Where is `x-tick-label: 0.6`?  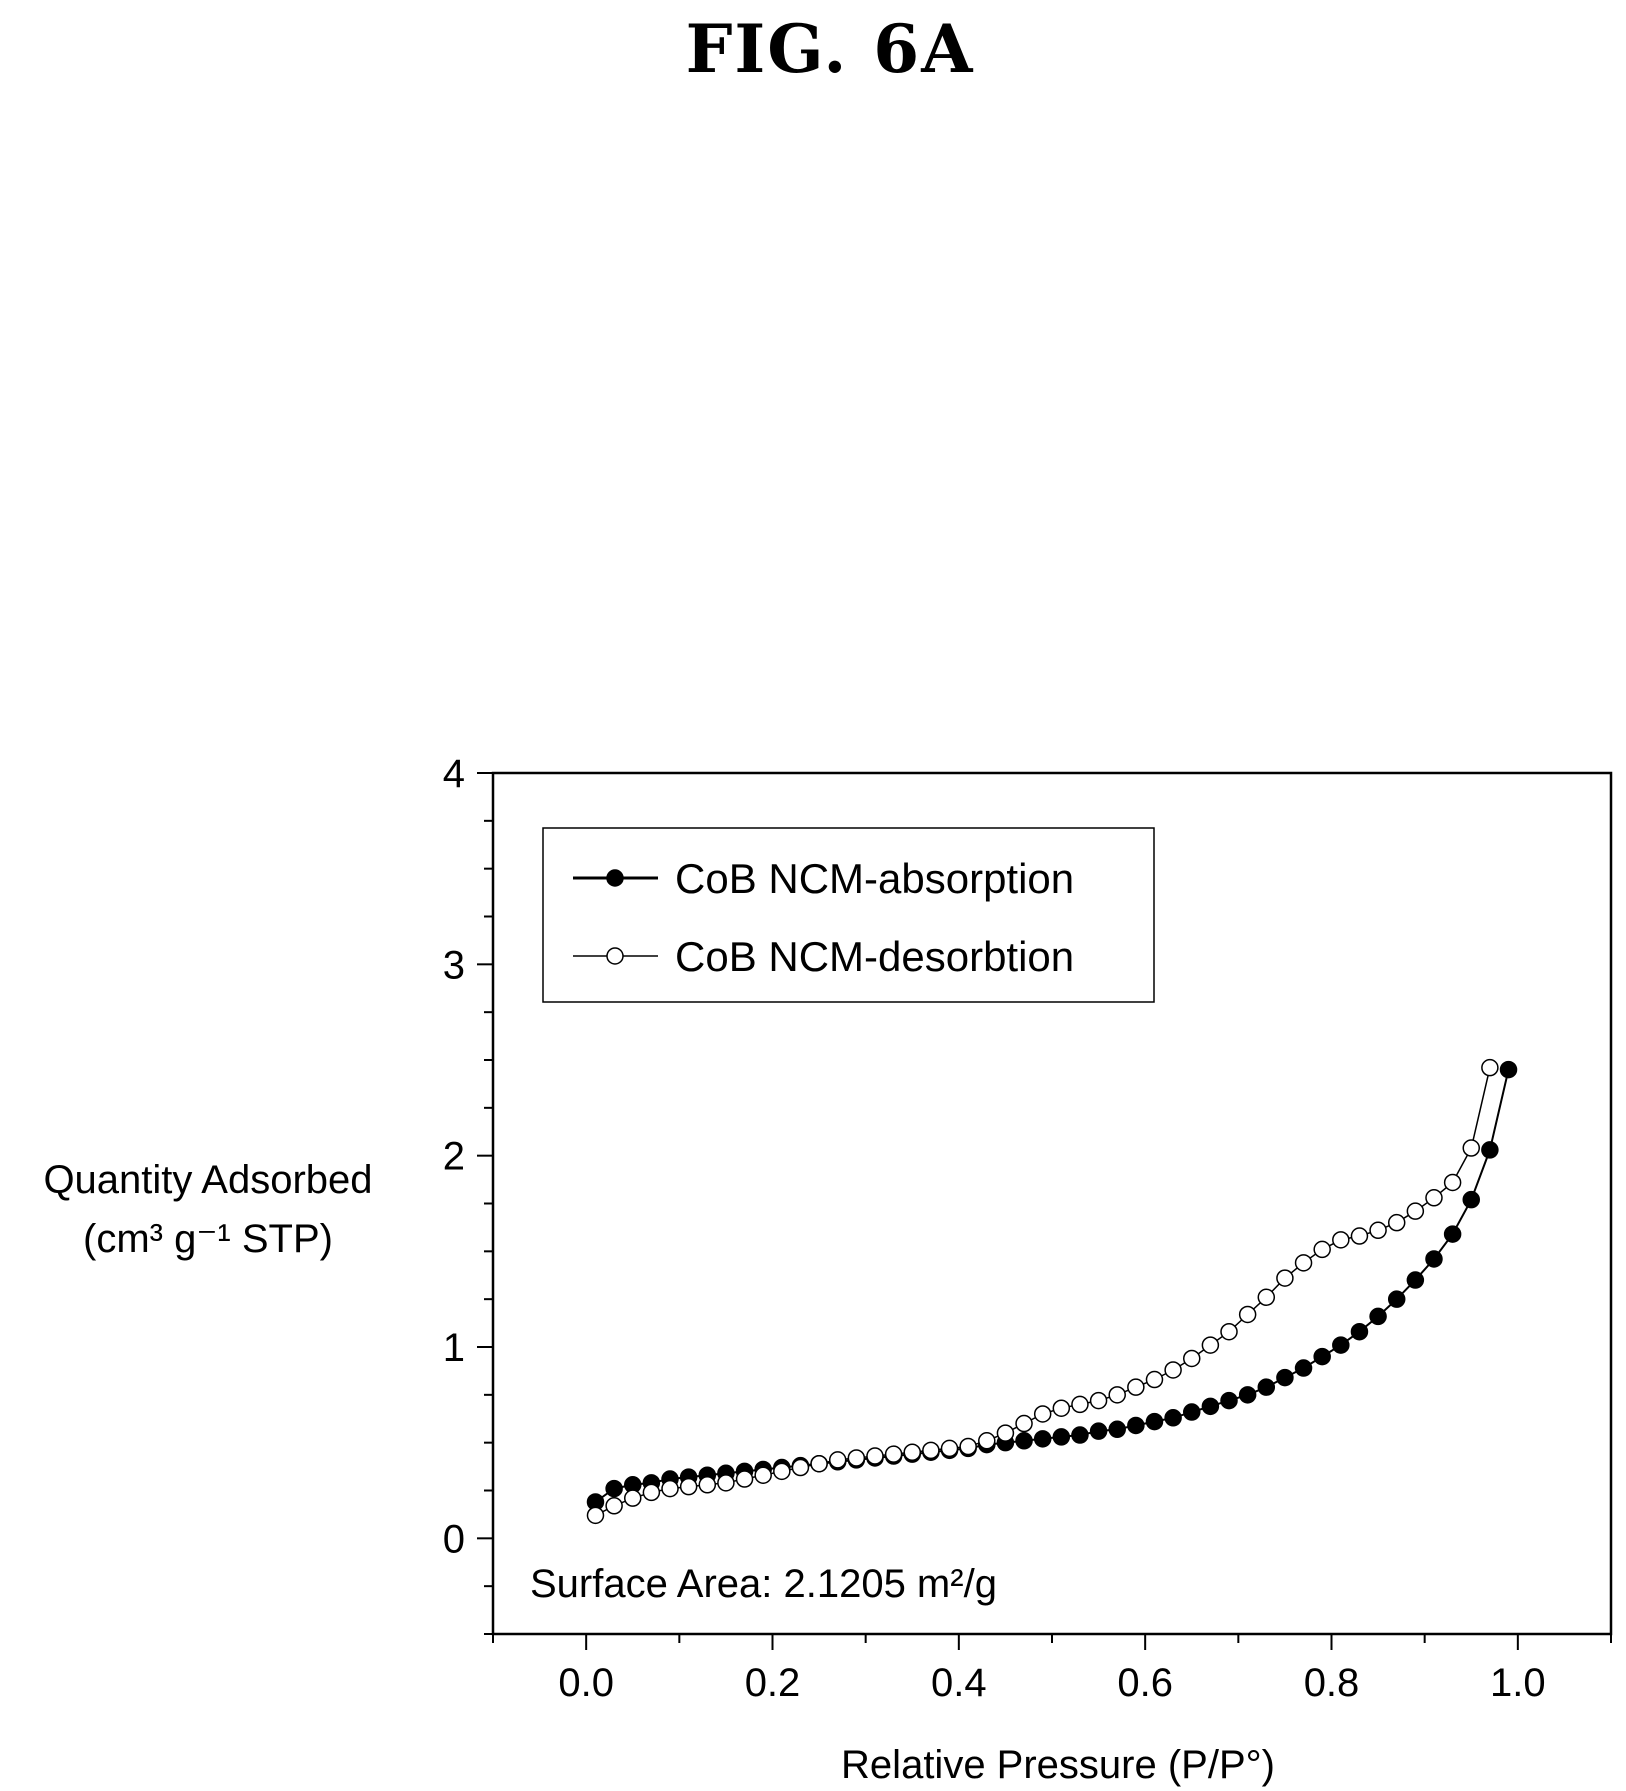 x-tick-label: 0.6 is located at coordinates (1145, 1683).